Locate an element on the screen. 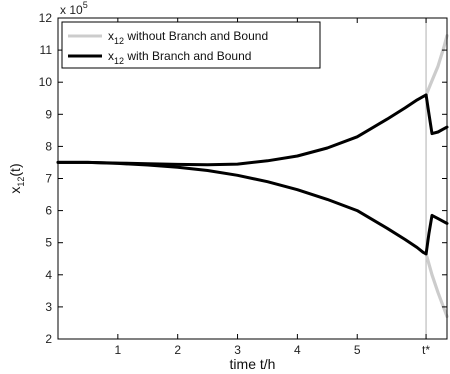  x-tick-label: 2 is located at coordinates (177, 350).